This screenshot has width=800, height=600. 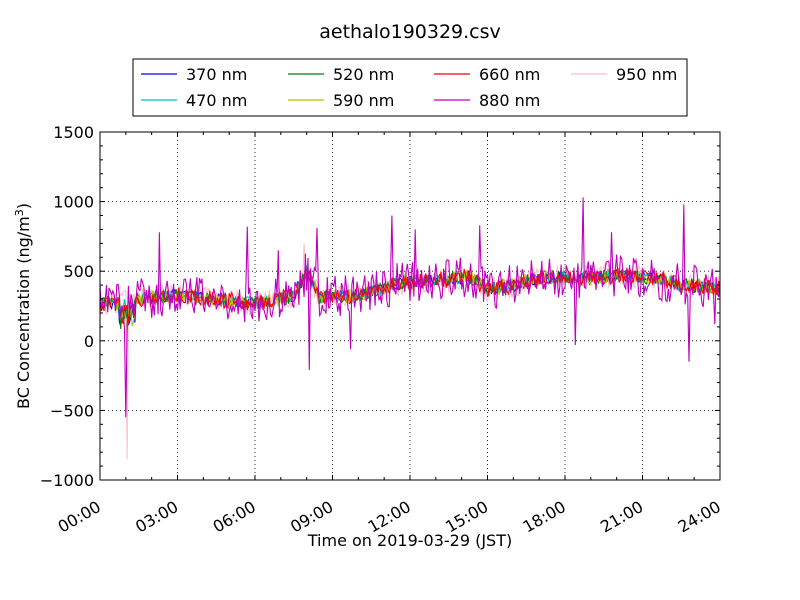 I want to click on y-tick-label: 1000, so click(x=73, y=202).